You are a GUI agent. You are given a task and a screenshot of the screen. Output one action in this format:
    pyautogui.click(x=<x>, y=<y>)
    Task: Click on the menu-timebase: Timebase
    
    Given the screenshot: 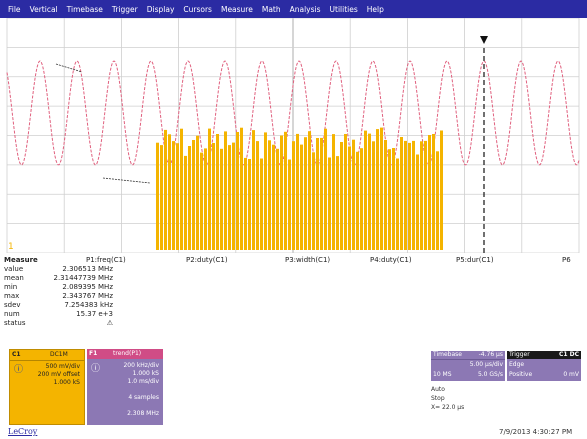 What is the action you would take?
    pyautogui.click(x=84, y=9)
    